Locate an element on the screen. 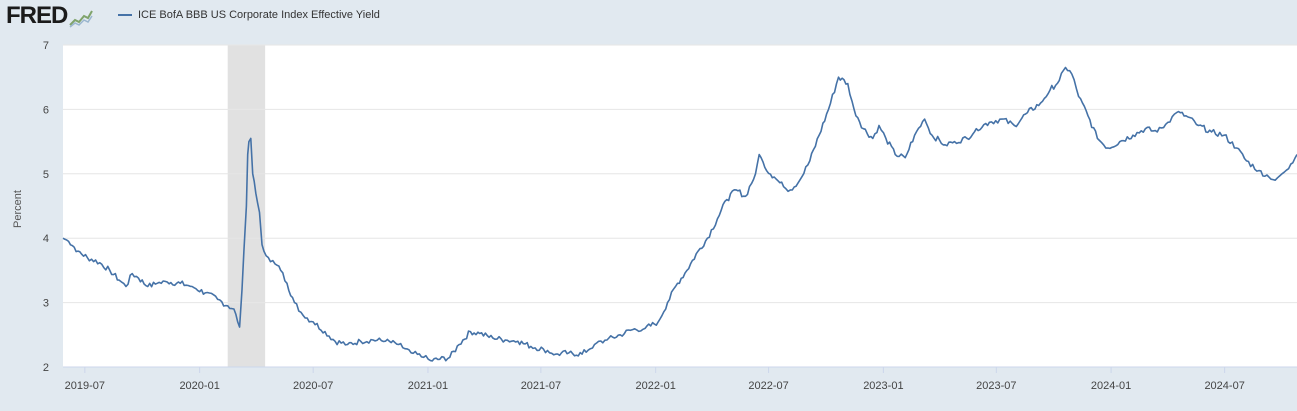 This screenshot has height=411, width=1297. fred-logo-text: FRED is located at coordinates (37, 15).